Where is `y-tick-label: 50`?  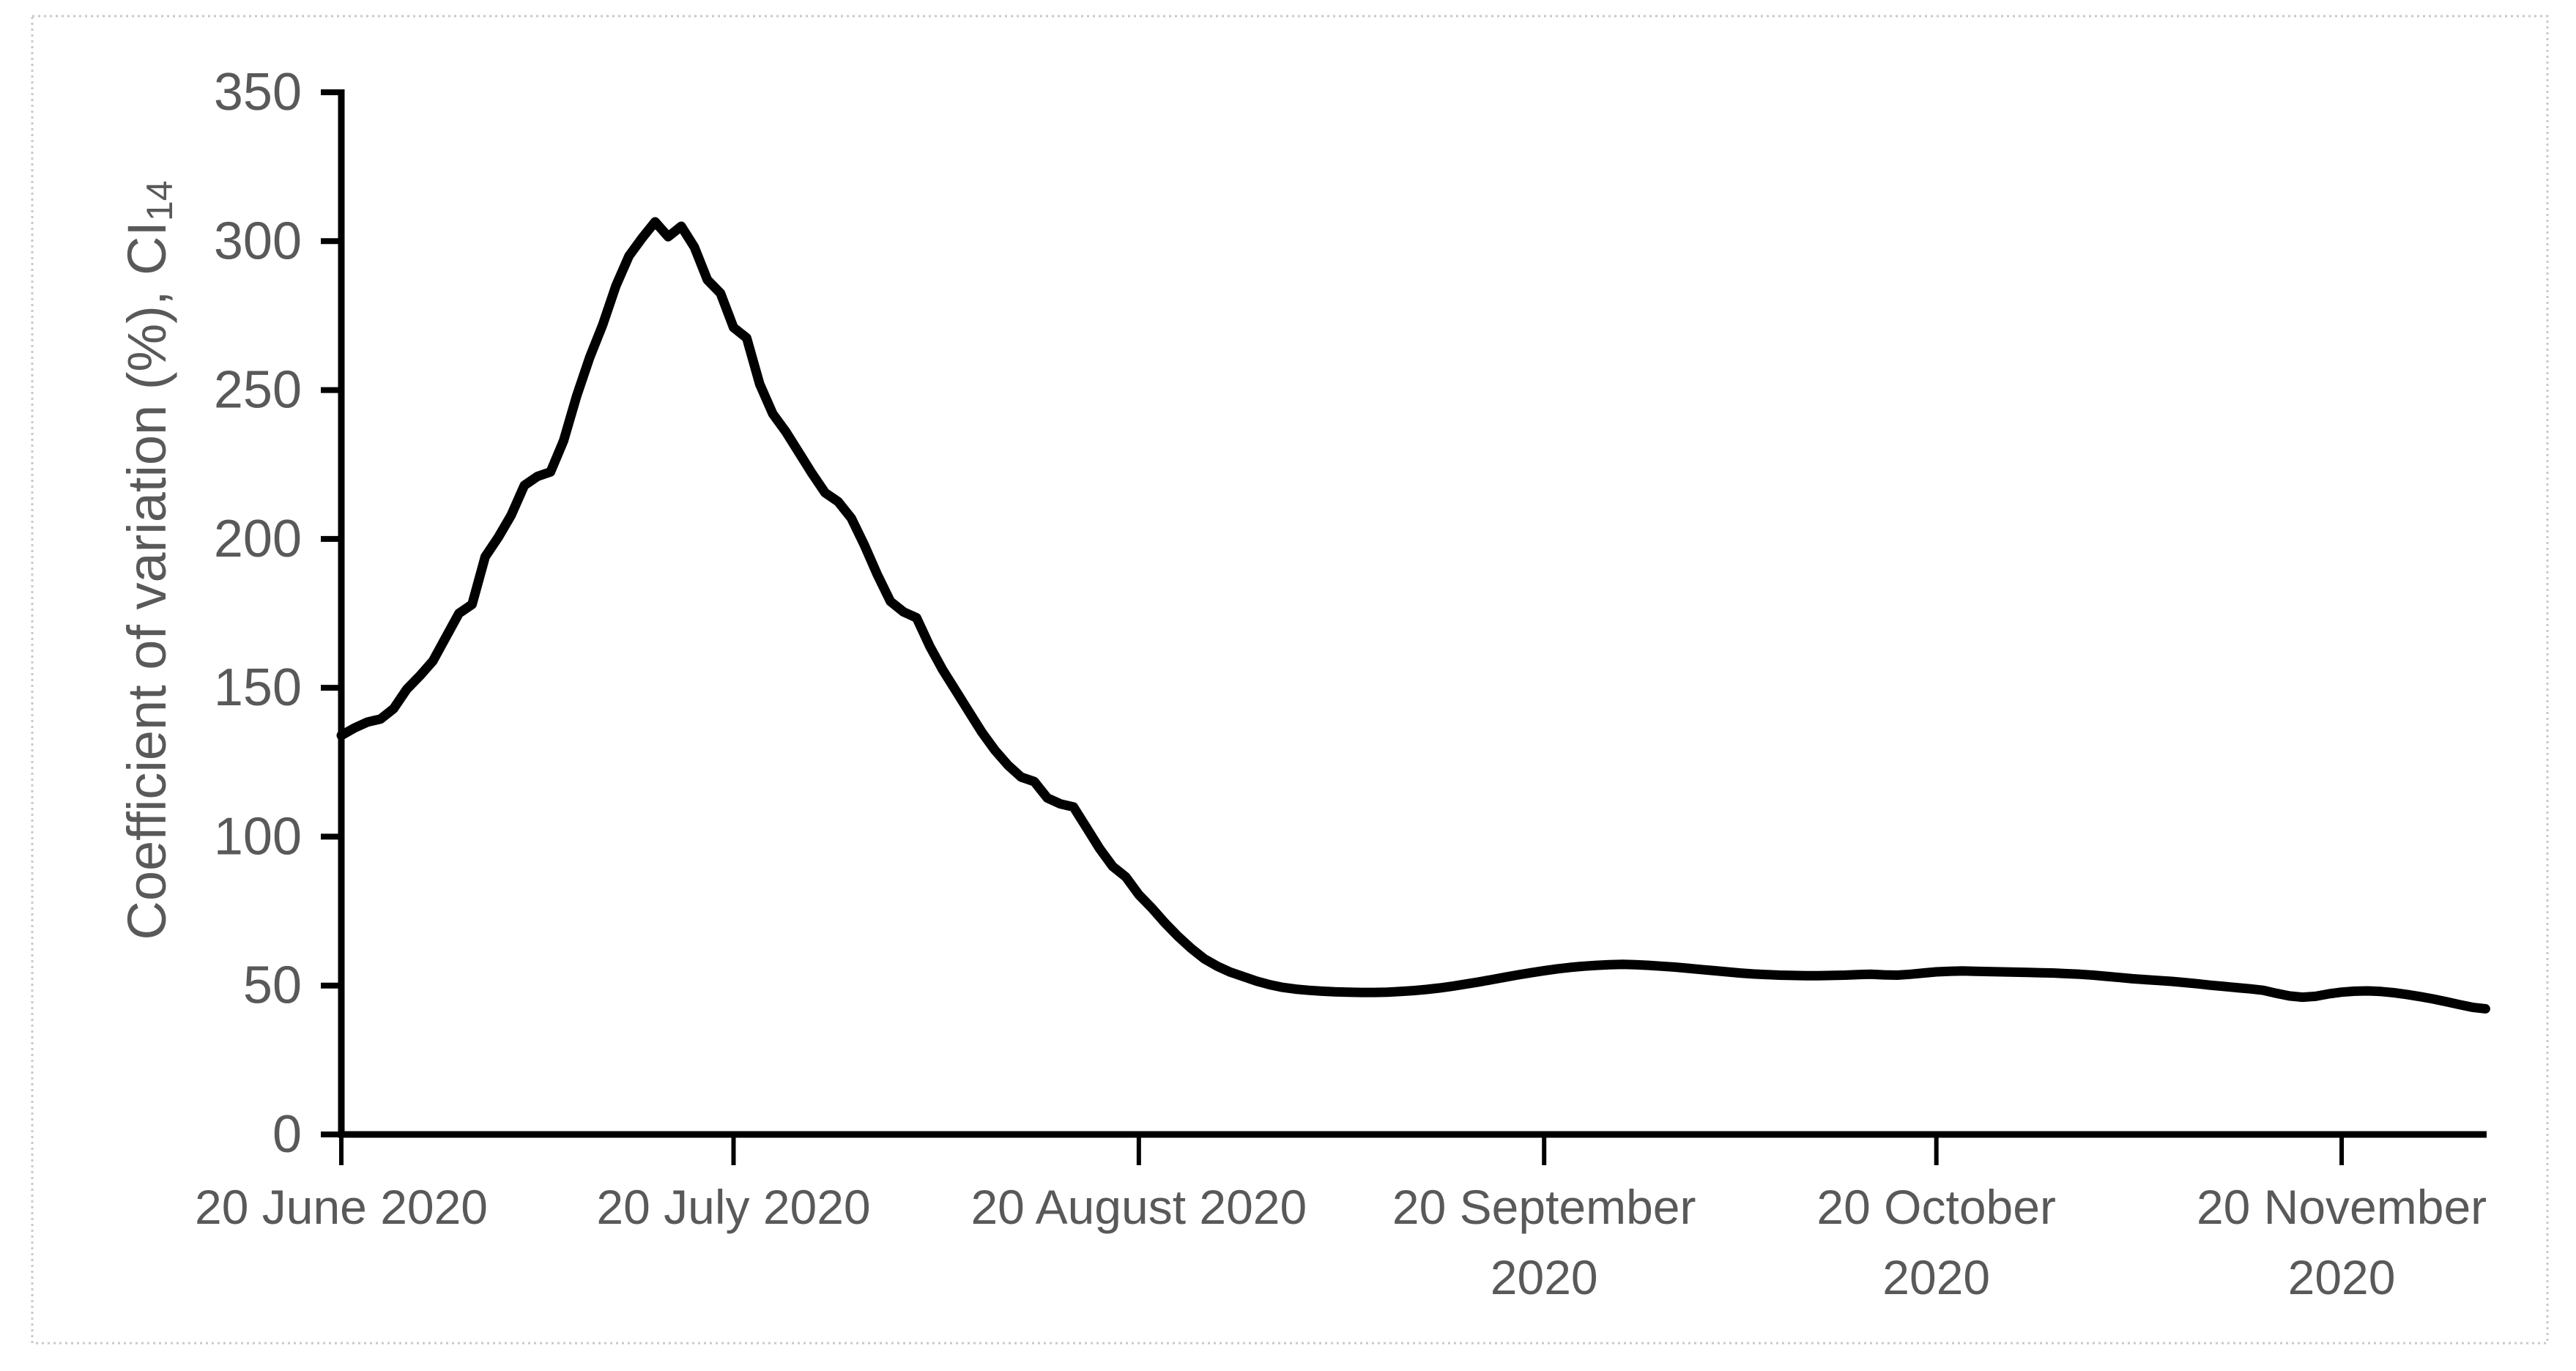
y-tick-label: 50 is located at coordinates (272, 985).